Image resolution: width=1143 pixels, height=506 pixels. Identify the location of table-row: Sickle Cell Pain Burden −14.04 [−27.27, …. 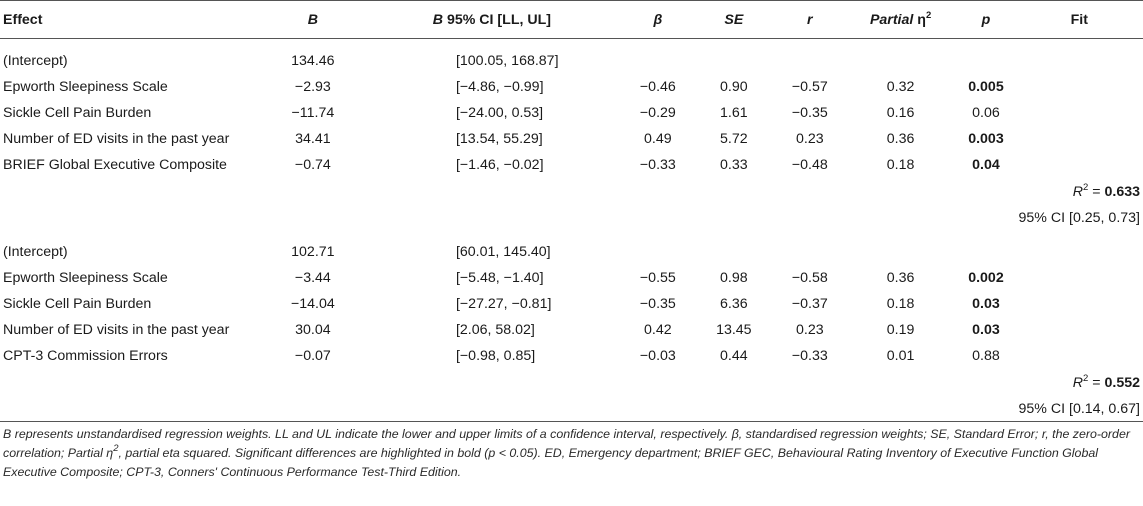
(571, 304).